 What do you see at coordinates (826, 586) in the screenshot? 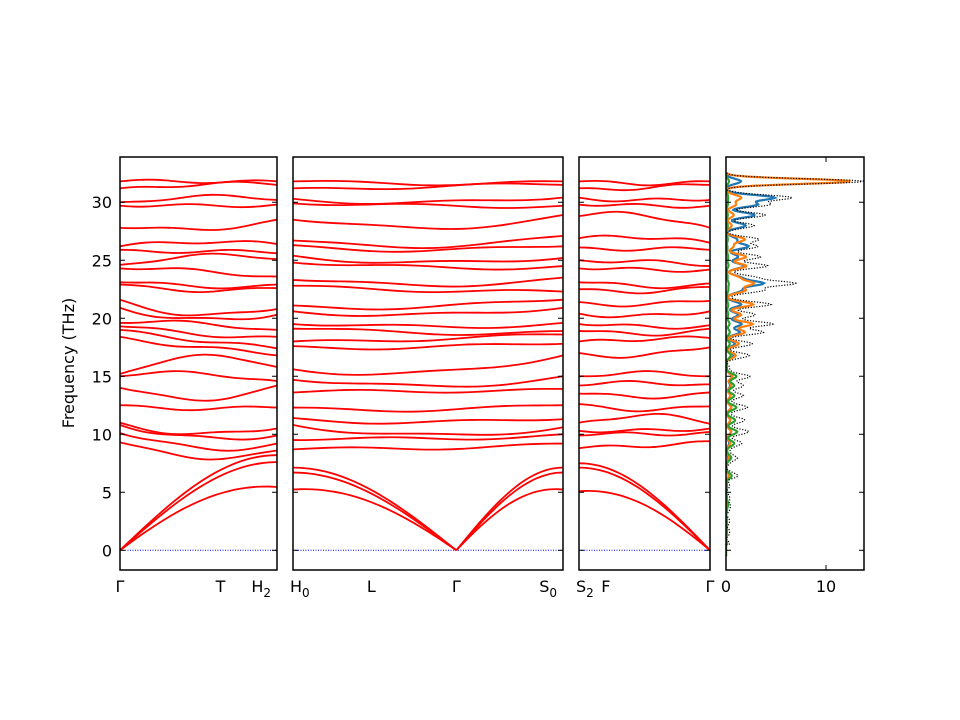
I see `dos-x-tick-label: 10` at bounding box center [826, 586].